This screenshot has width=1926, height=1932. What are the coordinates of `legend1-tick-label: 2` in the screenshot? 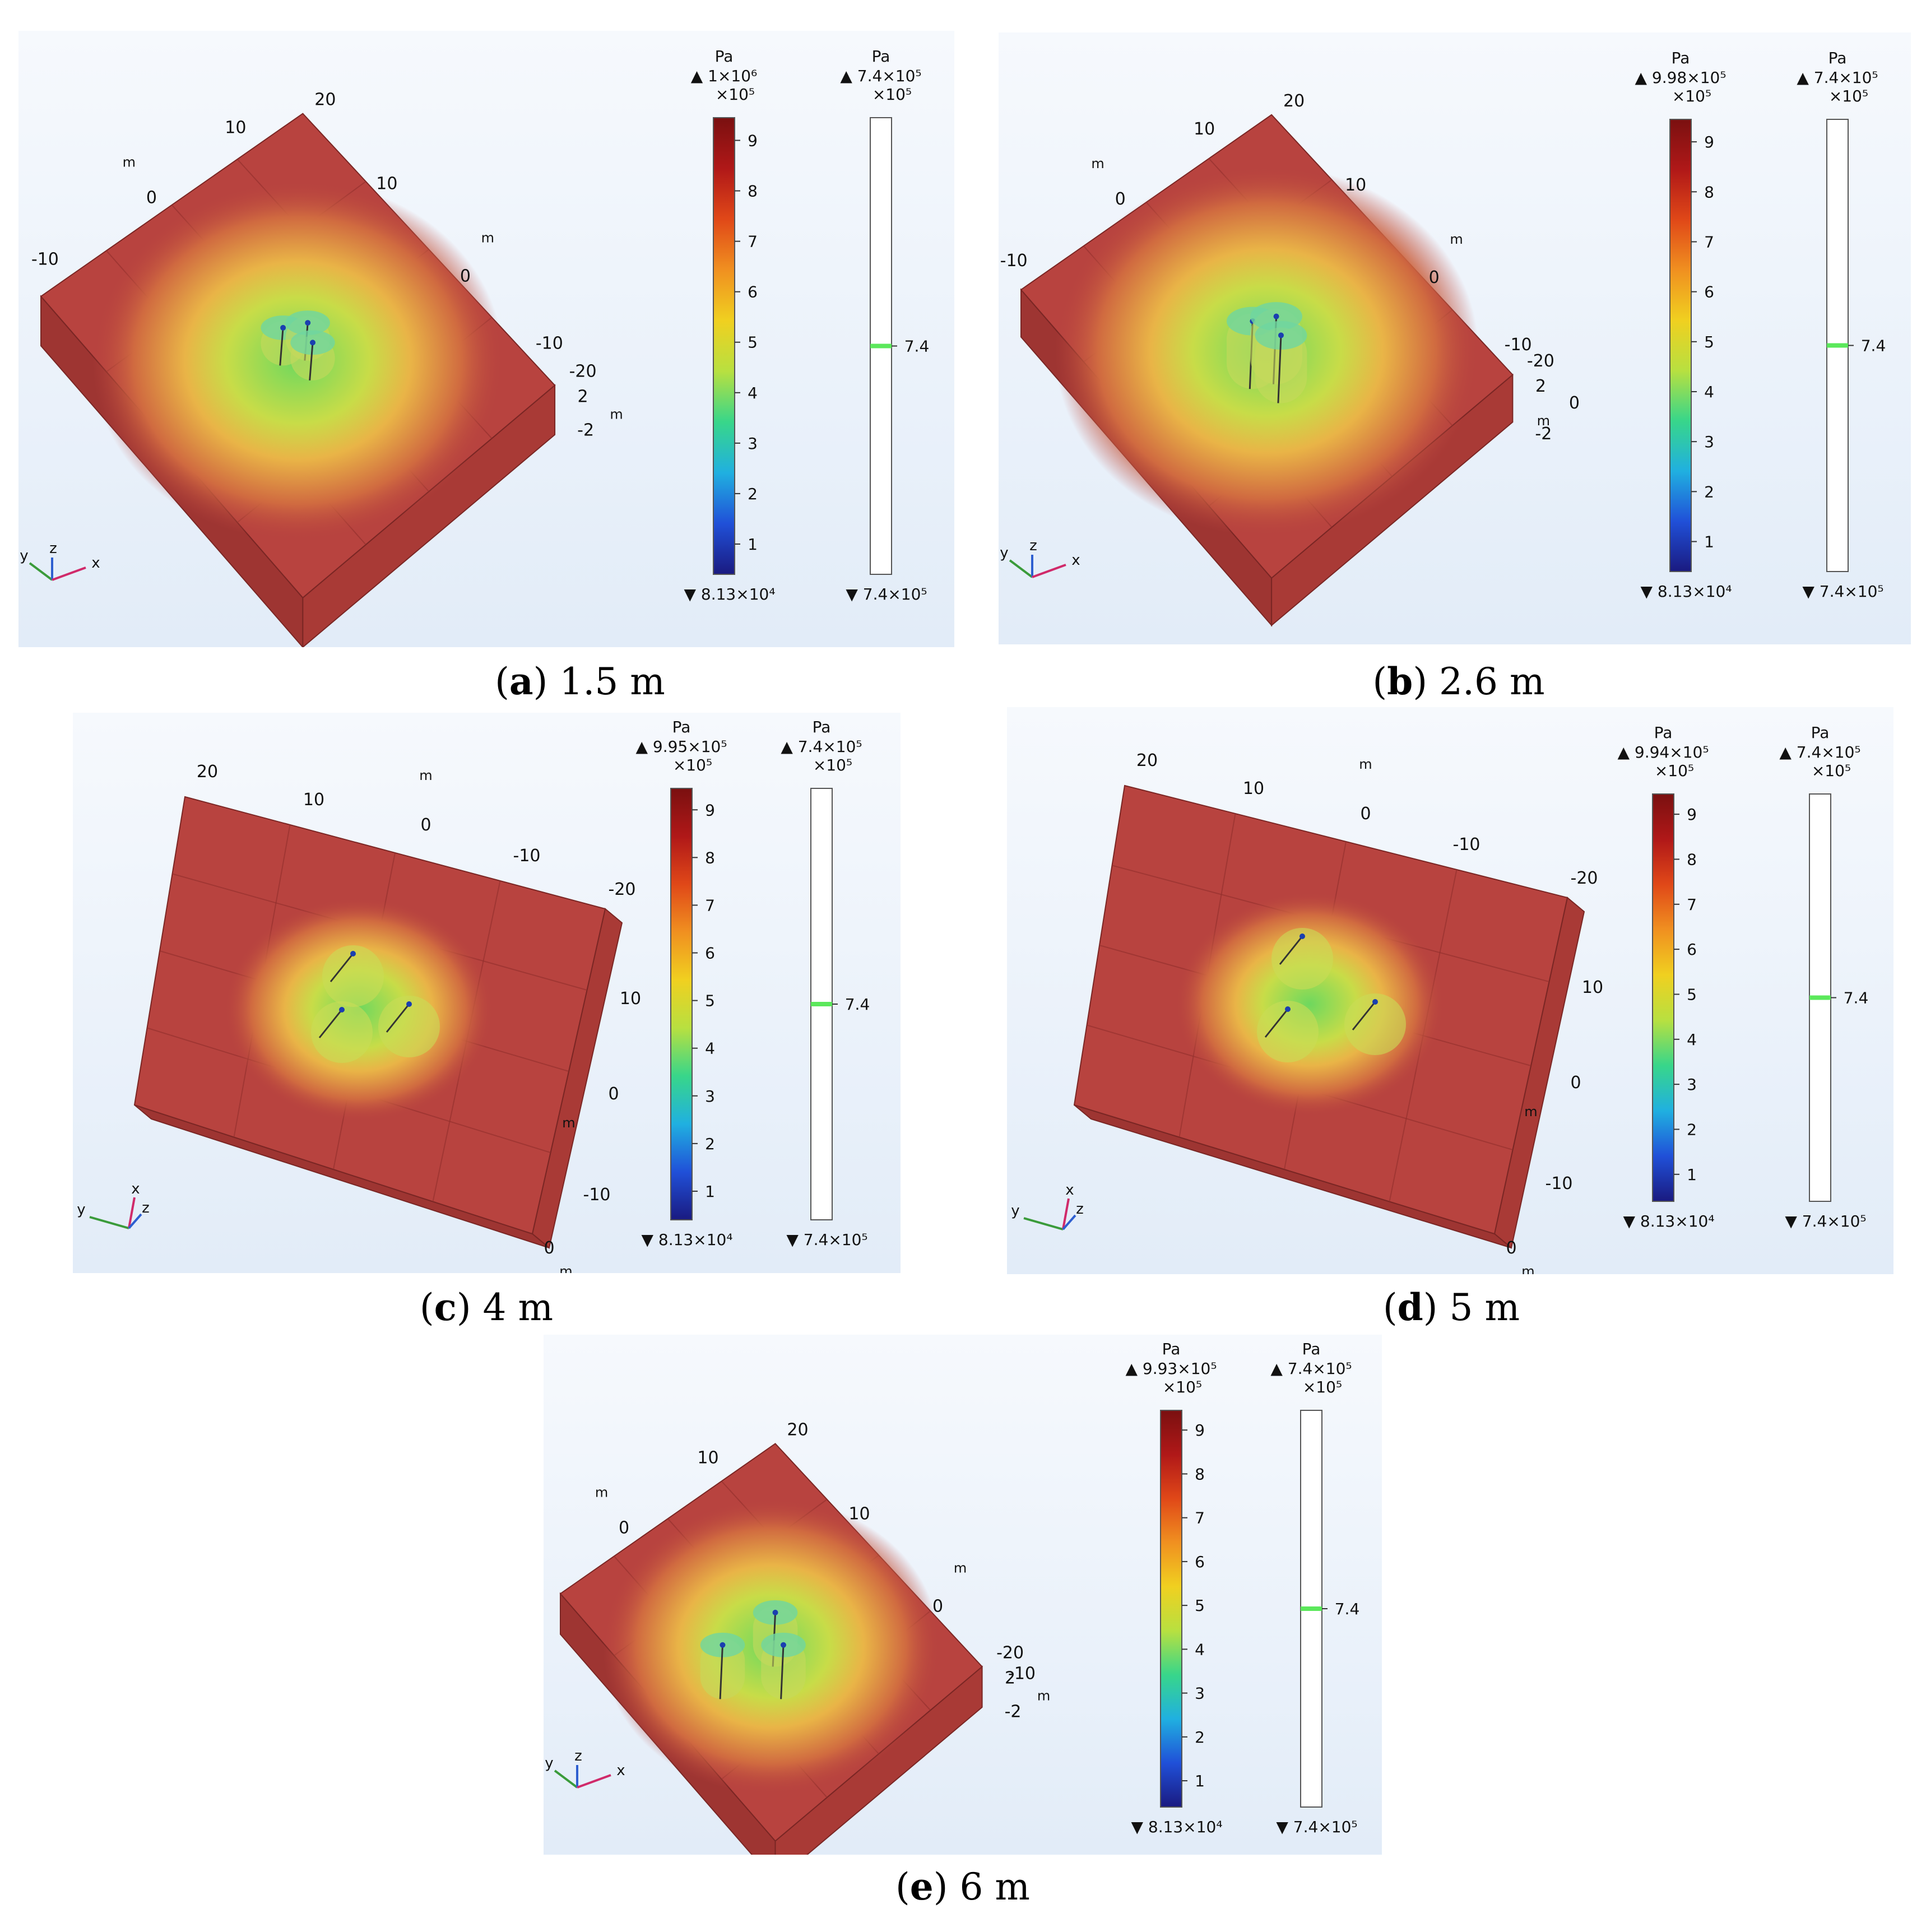 It's located at (1692, 1129).